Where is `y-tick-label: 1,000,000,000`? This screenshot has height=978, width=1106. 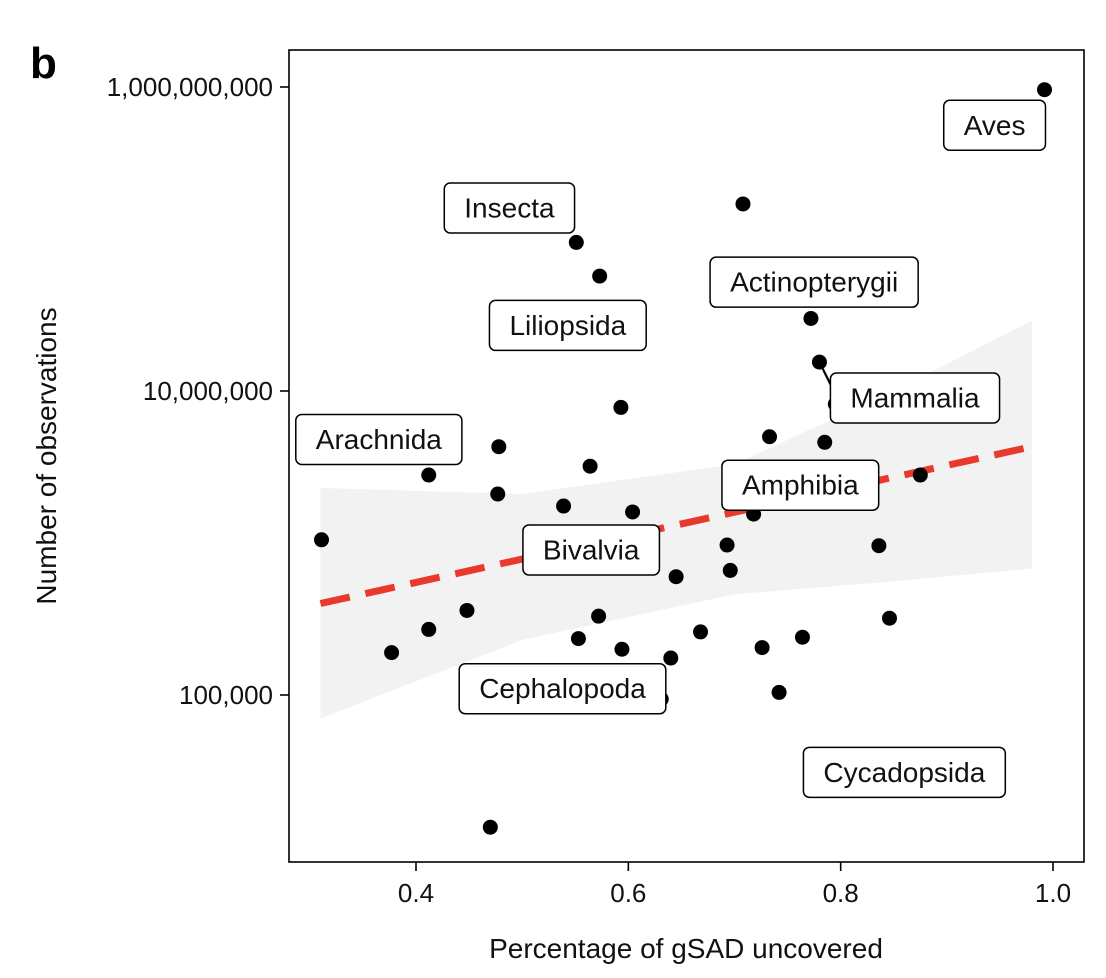 y-tick-label: 1,000,000,000 is located at coordinates (190, 87).